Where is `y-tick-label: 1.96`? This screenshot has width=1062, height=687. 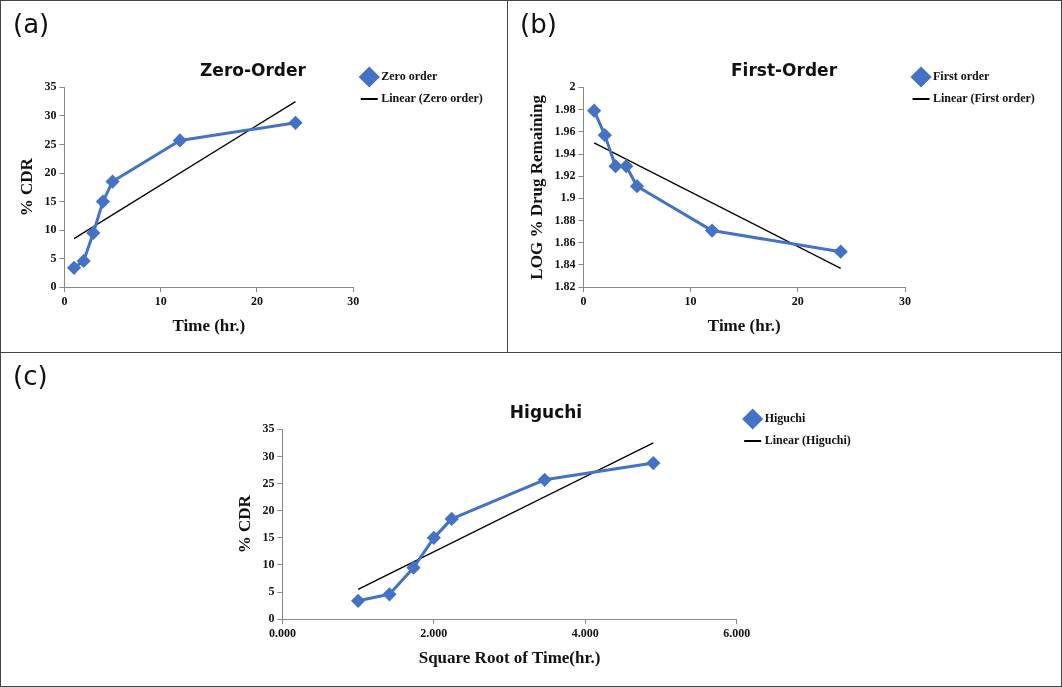
y-tick-label: 1.96 is located at coordinates (565, 130).